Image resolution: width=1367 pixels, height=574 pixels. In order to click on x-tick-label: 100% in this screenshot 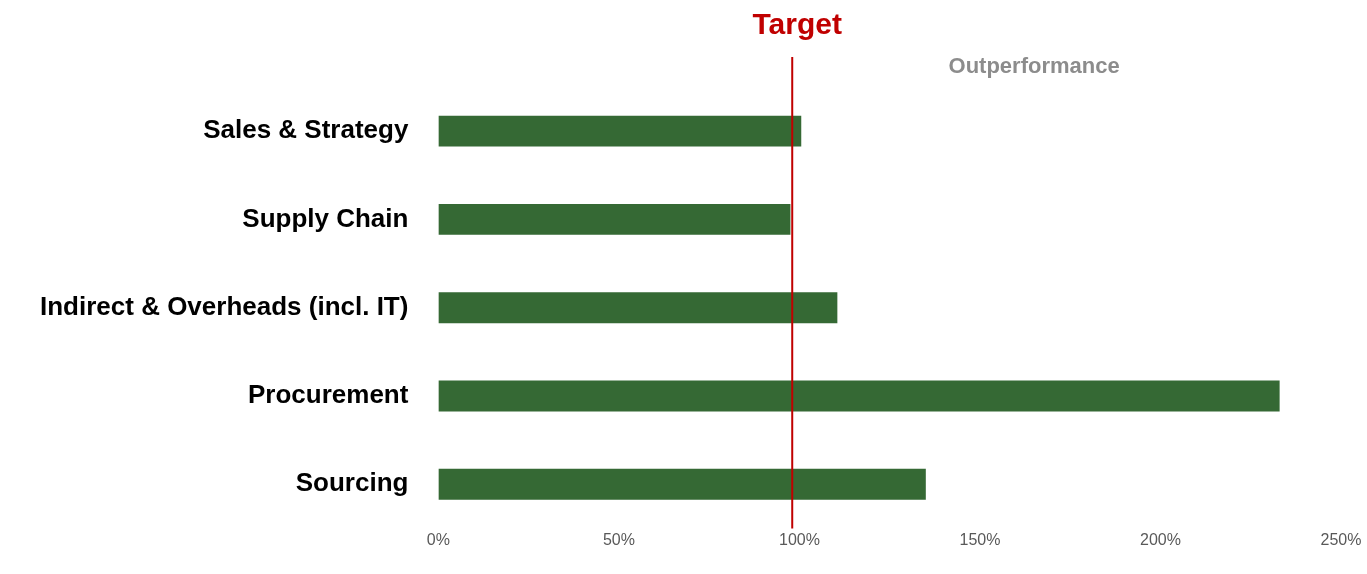, I will do `click(799, 540)`.